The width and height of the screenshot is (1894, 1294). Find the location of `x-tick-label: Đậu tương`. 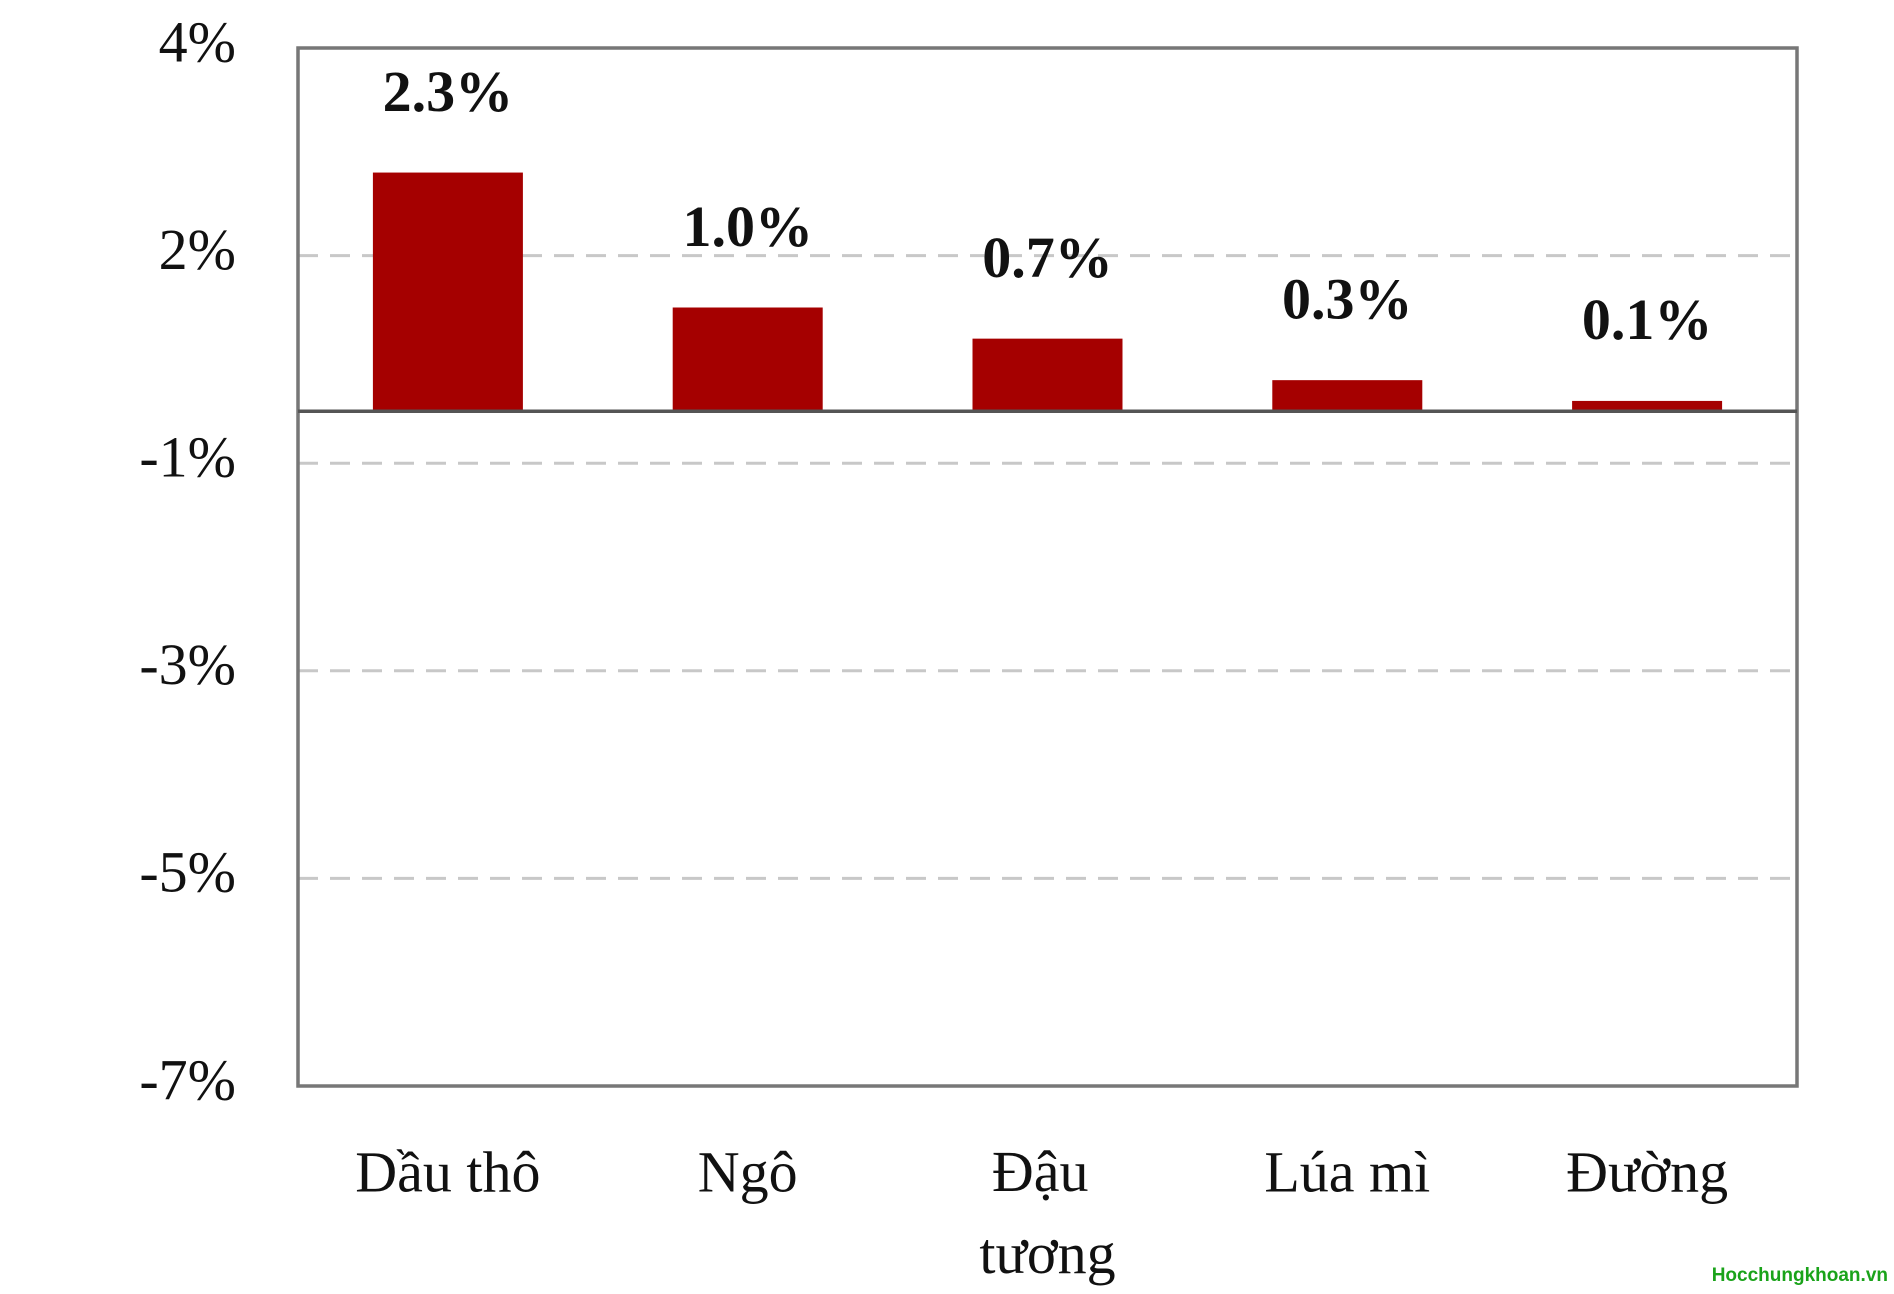

x-tick-label: Đậu tương is located at coordinates (1047, 1212).